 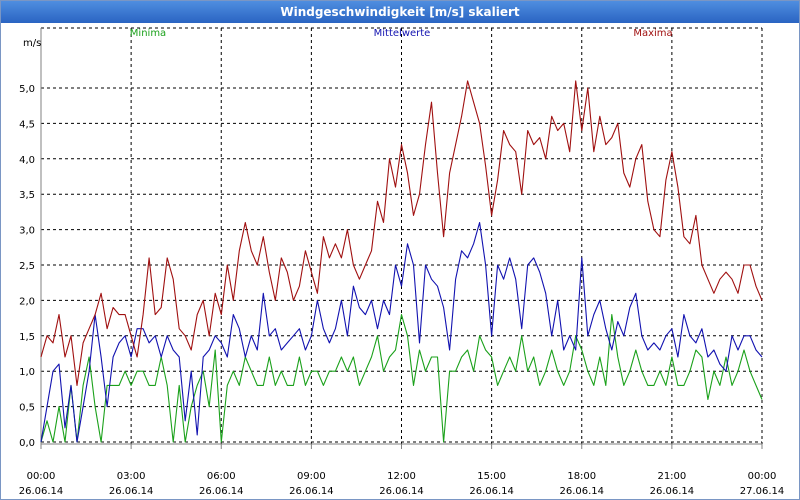 What do you see at coordinates (27, 124) in the screenshot?
I see `y-tick-label: 4,5` at bounding box center [27, 124].